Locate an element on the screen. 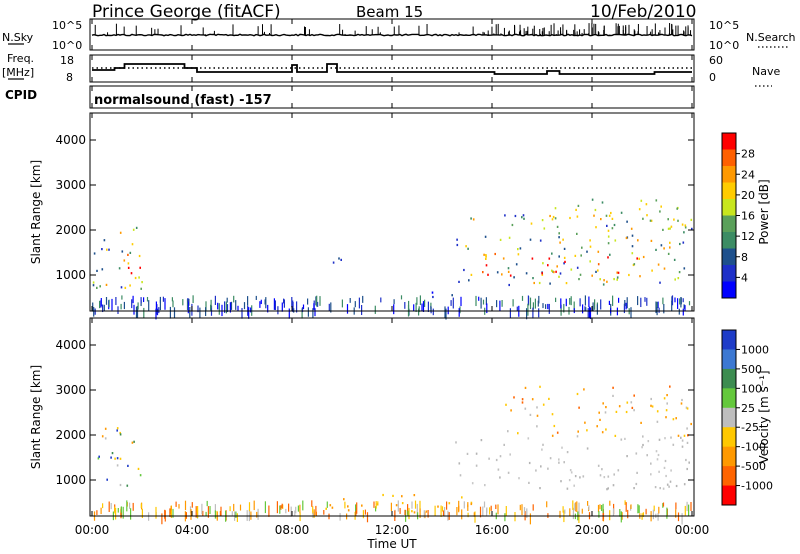  colorbar-tick-label: 25 is located at coordinates (748, 408).